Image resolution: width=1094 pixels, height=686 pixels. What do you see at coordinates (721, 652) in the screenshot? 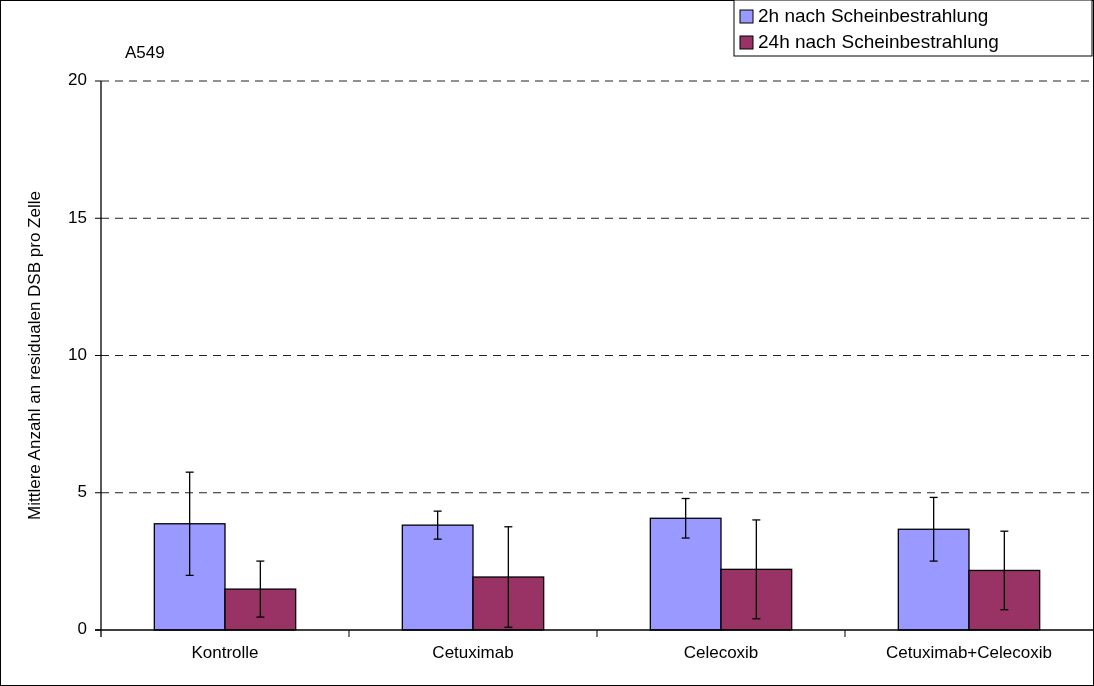
I see `x-tick-label: Celecoxib` at bounding box center [721, 652].